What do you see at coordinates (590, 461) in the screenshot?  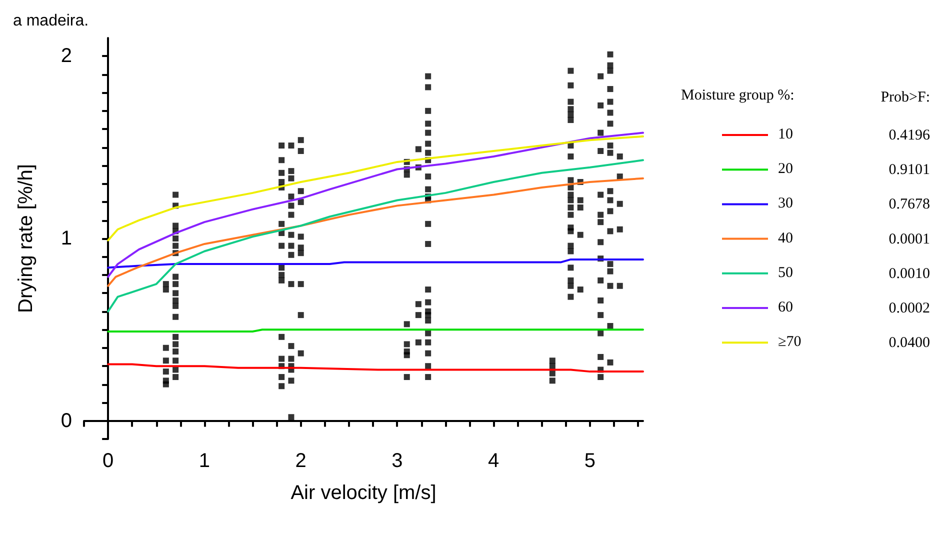 I see `x-tick-label: 5` at bounding box center [590, 461].